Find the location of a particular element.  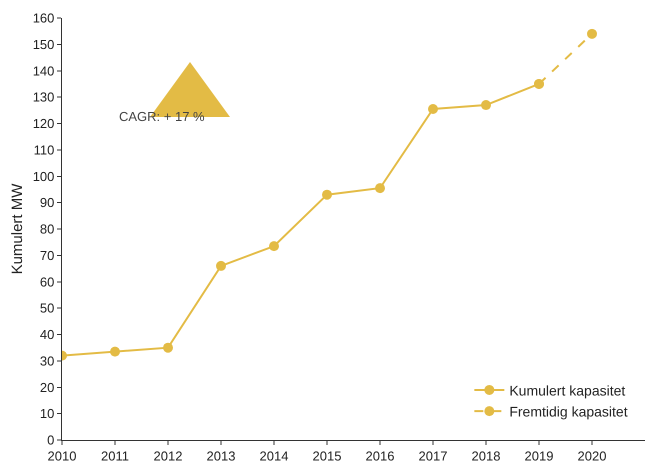

legend-label: Kumulert kapasitet is located at coordinates (567, 390).